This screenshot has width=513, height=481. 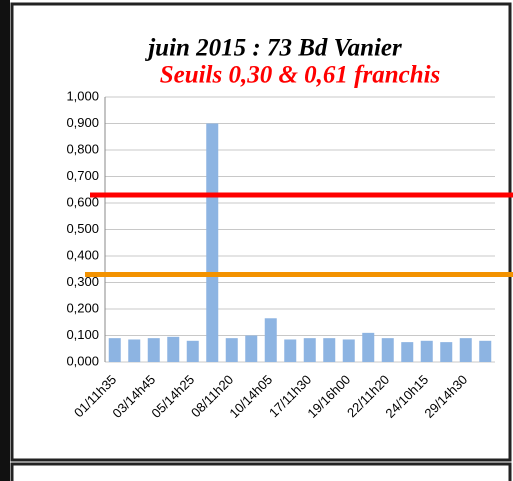 I want to click on y-tick-label: 0,700, so click(x=82, y=175).